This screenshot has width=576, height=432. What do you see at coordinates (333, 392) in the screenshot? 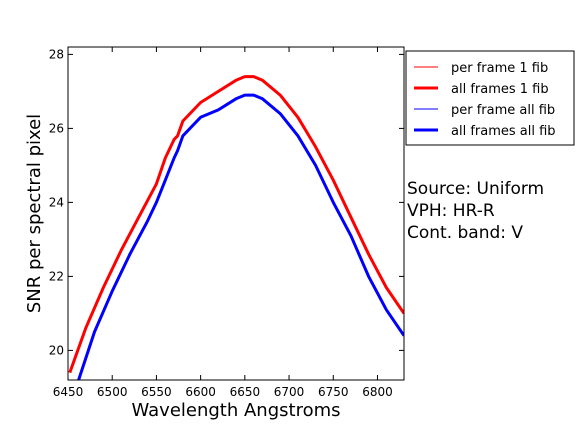
I see `x-tick-label: 6750` at bounding box center [333, 392].